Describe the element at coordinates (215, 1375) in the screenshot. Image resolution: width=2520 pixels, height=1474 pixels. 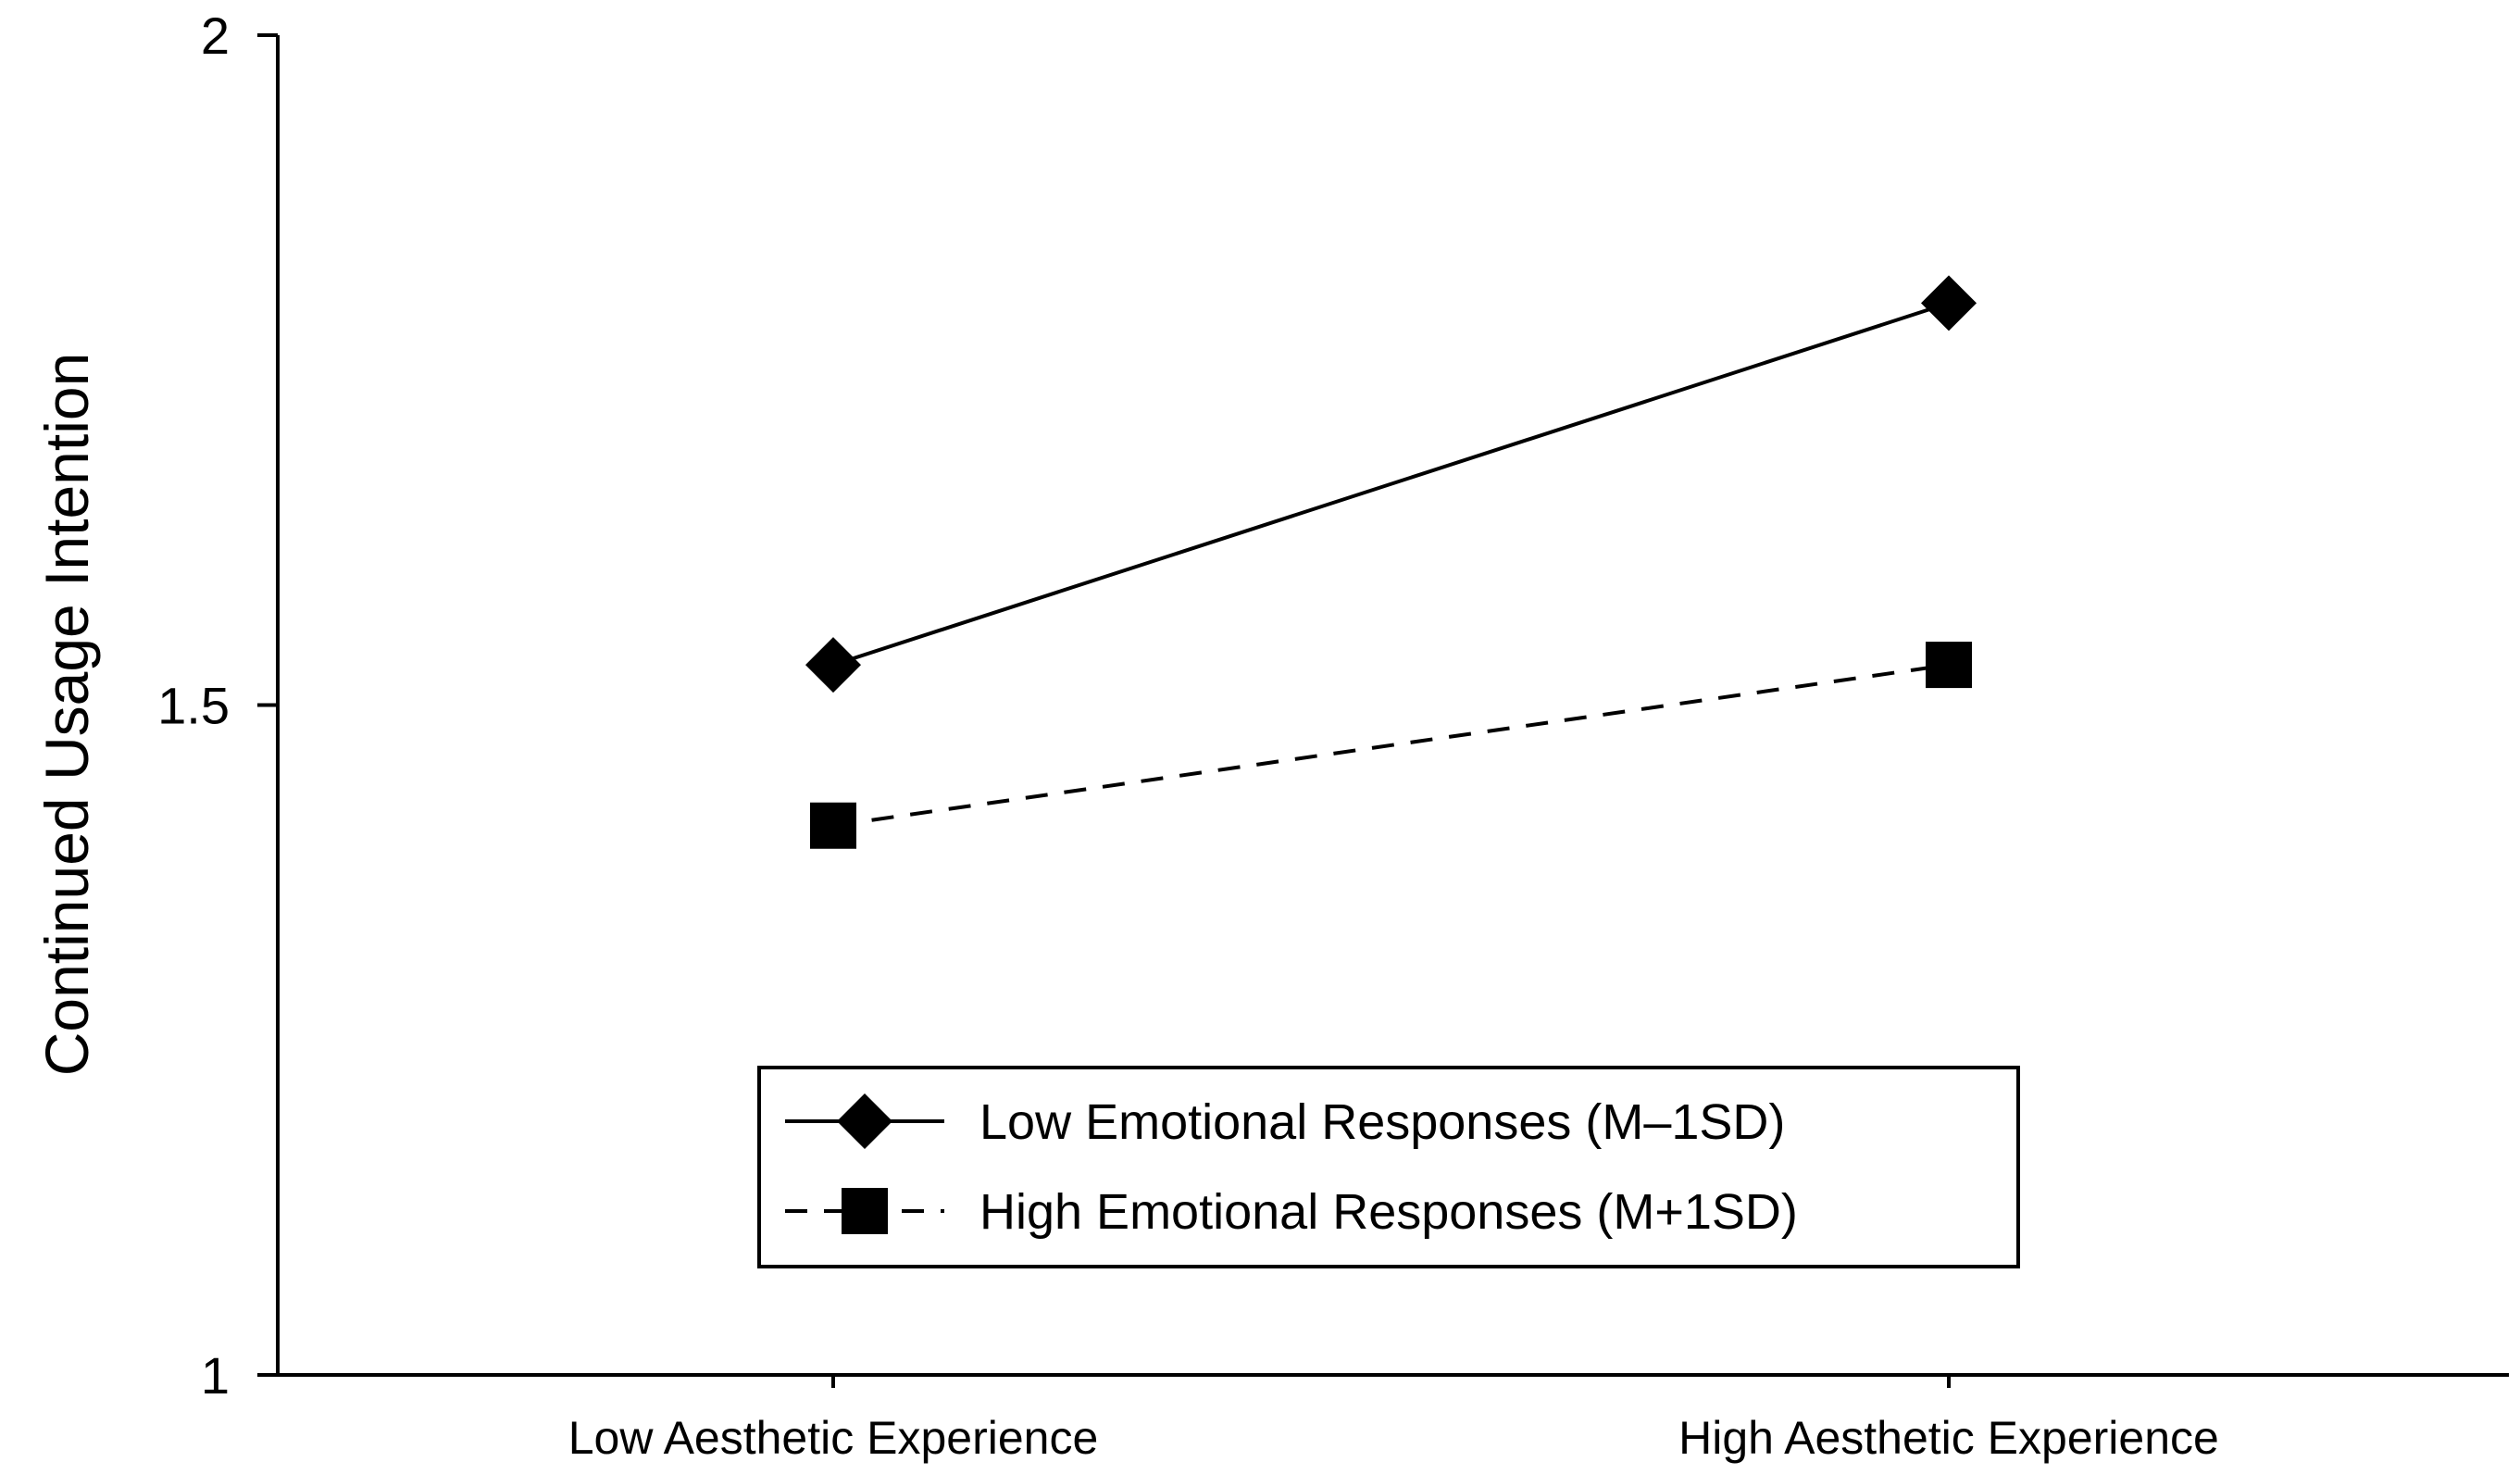
I see `y-tick-label: 1` at that location.